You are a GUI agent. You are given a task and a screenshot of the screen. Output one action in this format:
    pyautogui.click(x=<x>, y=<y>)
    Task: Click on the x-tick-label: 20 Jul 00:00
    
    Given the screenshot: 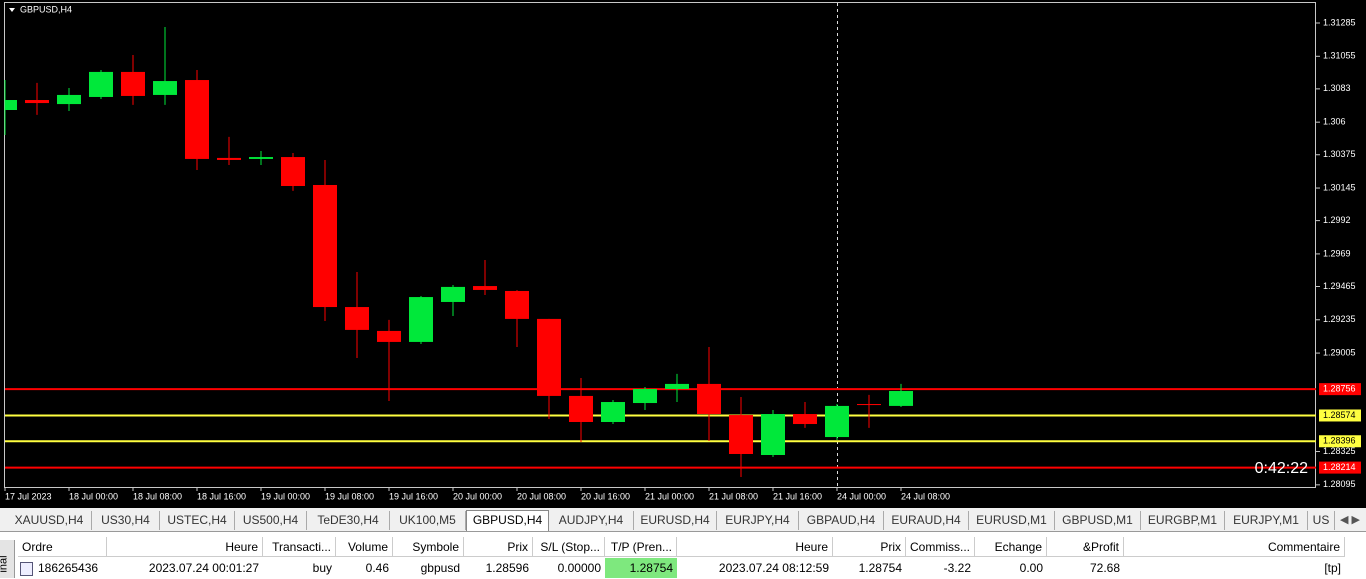 What is the action you would take?
    pyautogui.click(x=477, y=496)
    